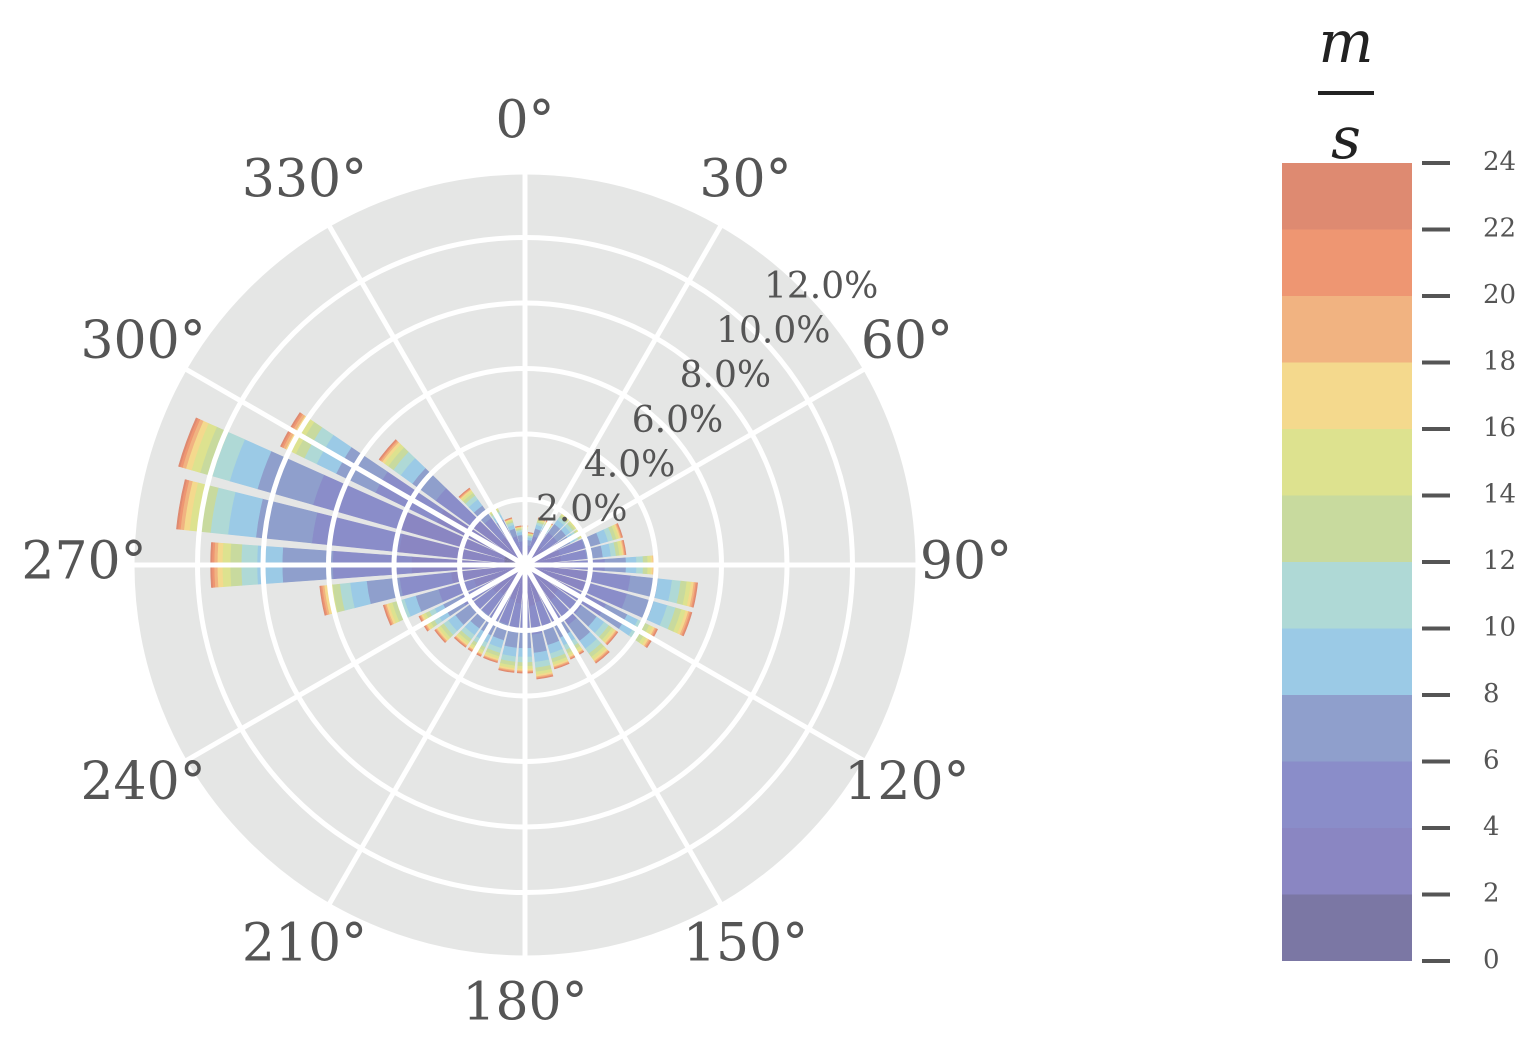 The height and width of the screenshot is (1053, 1540). I want to click on colorbar-tick-label: 14, so click(1499, 495).